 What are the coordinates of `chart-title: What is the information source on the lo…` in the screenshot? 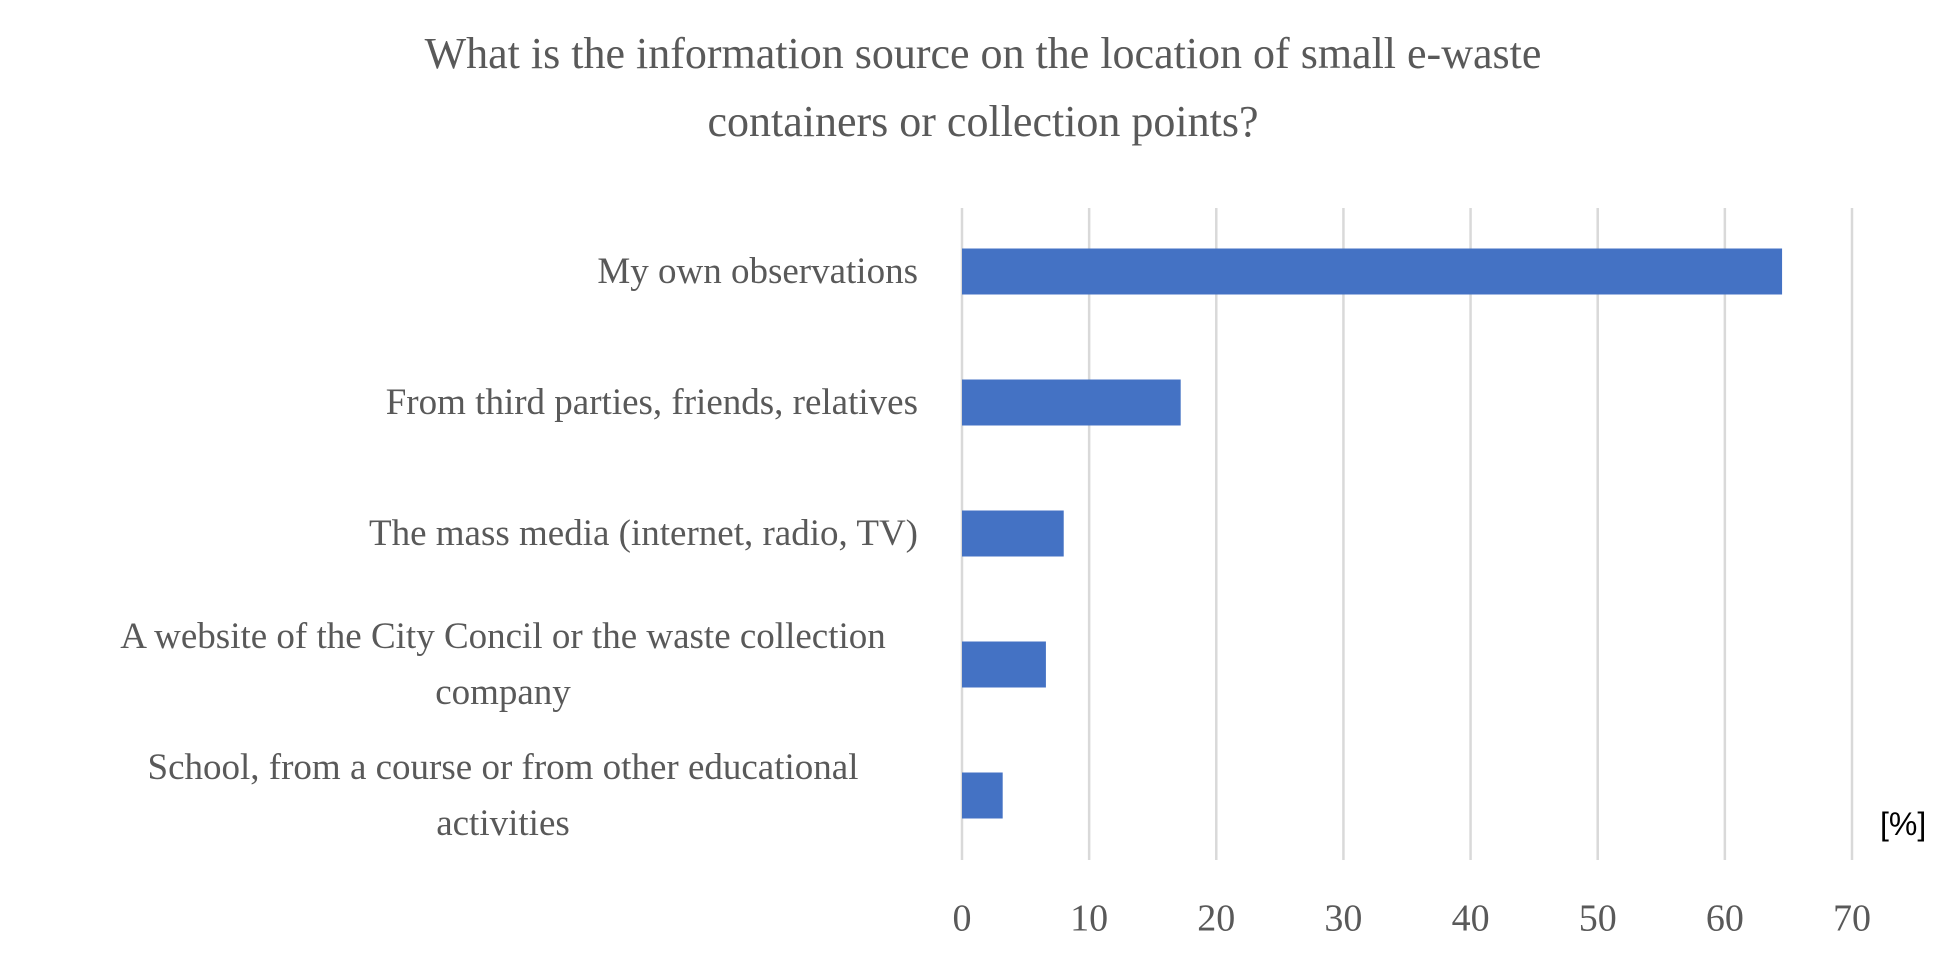 It's located at (983, 87).